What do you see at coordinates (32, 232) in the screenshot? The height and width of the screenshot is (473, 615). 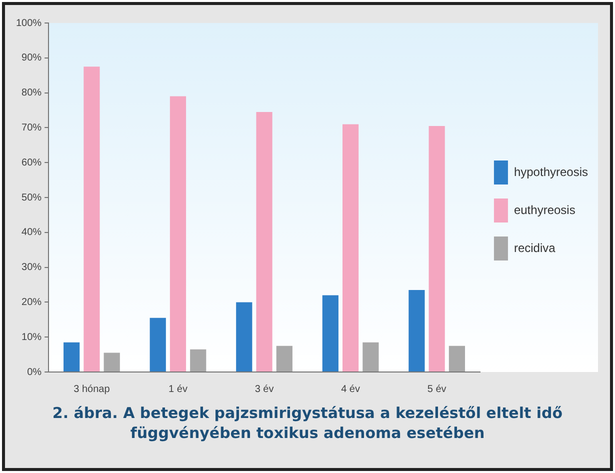 I see `y-tick-label: 40%` at bounding box center [32, 232].